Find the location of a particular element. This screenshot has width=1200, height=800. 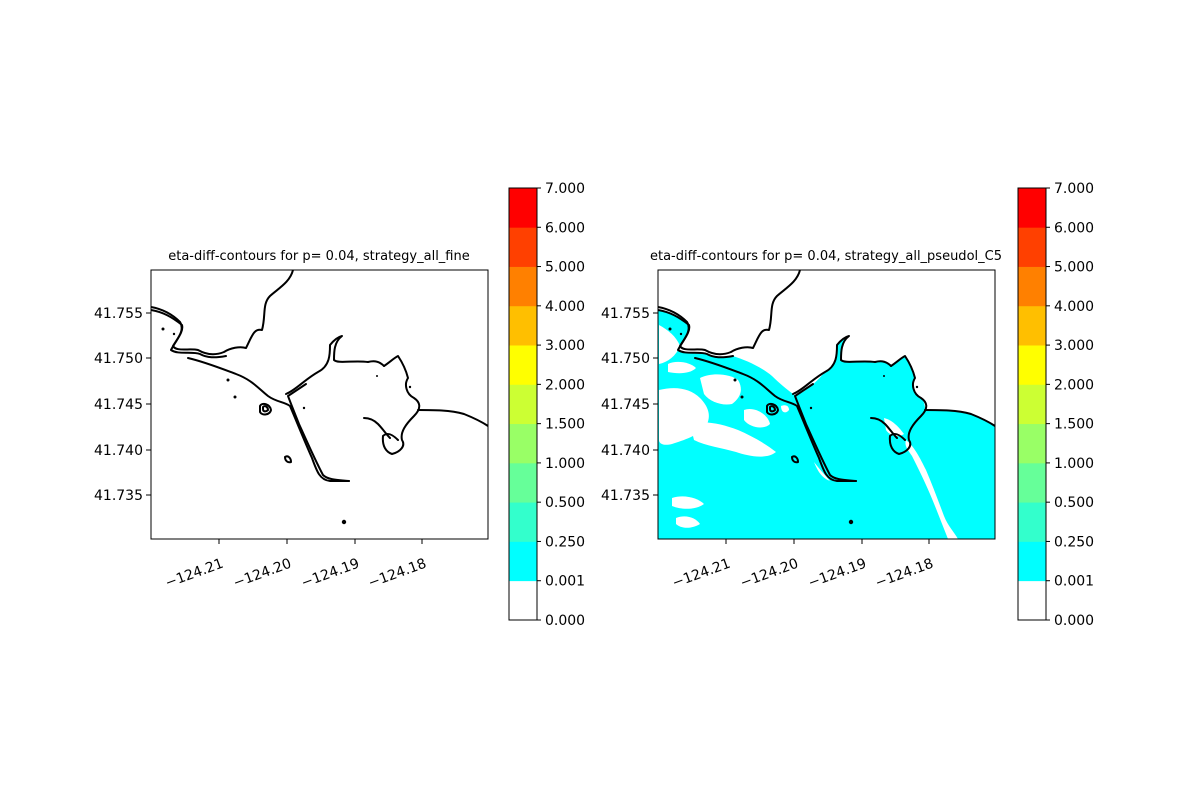

y-tick-left-3: 41.750 is located at coordinates (122, 359).